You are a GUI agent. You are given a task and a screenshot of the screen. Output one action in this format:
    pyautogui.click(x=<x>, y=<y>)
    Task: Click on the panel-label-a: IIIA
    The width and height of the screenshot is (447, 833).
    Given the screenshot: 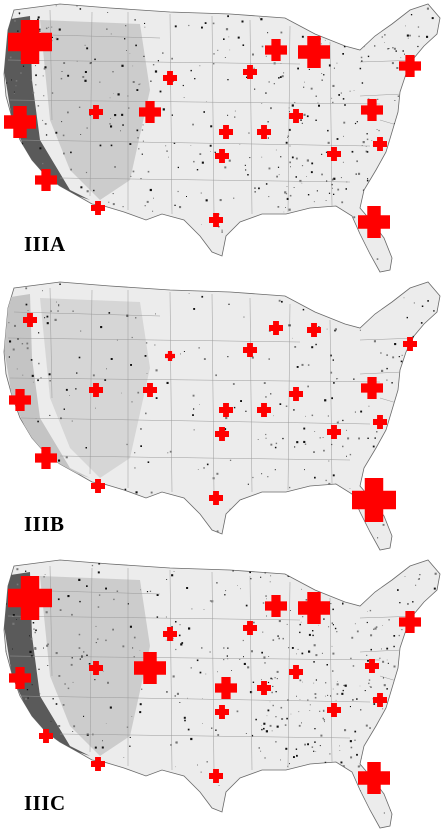 What is the action you would take?
    pyautogui.click(x=45, y=244)
    